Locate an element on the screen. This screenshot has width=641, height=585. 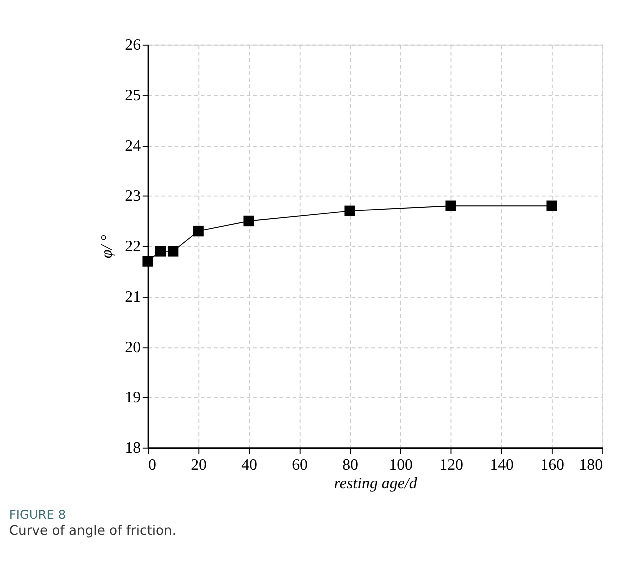
y-tick-label: 22 is located at coordinates (133, 247).